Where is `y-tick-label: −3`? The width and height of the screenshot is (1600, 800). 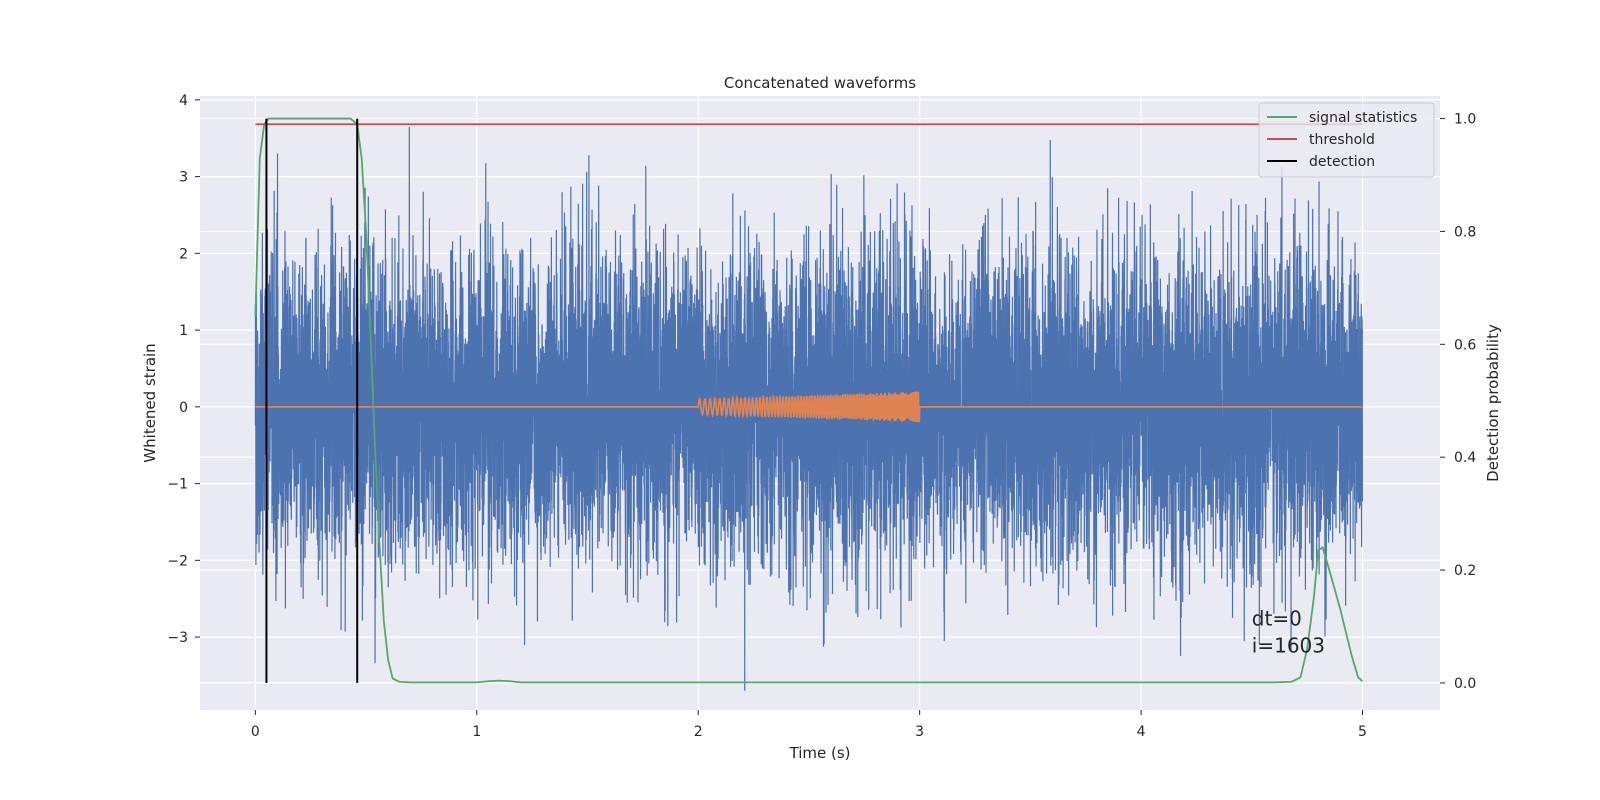 y-tick-label: −3 is located at coordinates (177, 638).